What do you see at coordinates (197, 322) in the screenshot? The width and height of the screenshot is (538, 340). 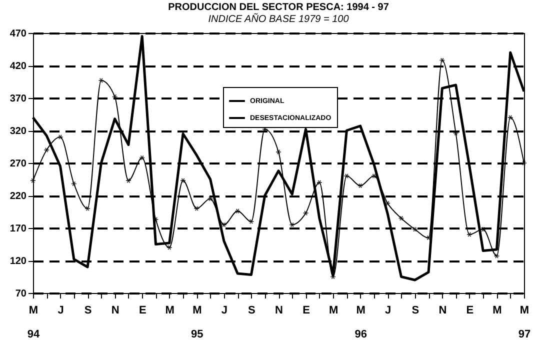 I see `x-tick-label: M 95` at bounding box center [197, 322].